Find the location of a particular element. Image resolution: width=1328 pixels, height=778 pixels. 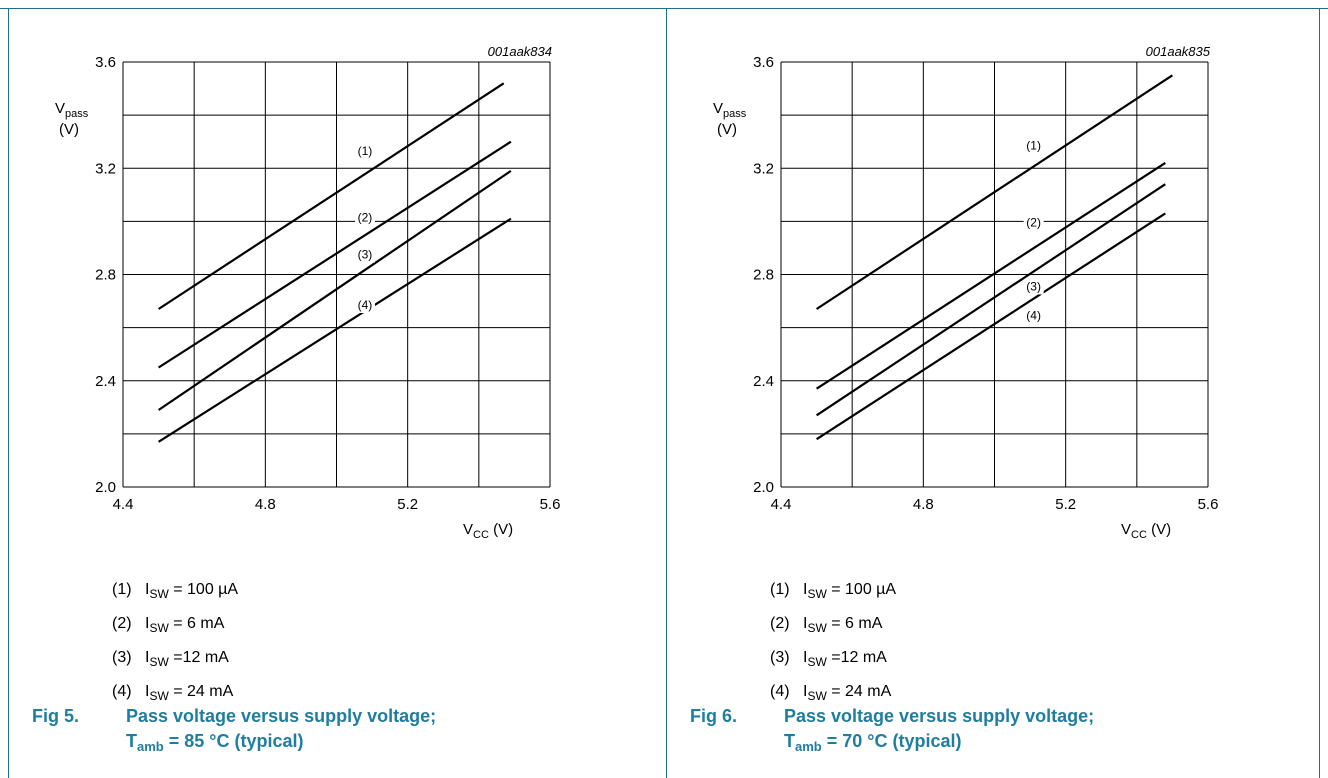

left-rule is located at coordinates (8, 393).